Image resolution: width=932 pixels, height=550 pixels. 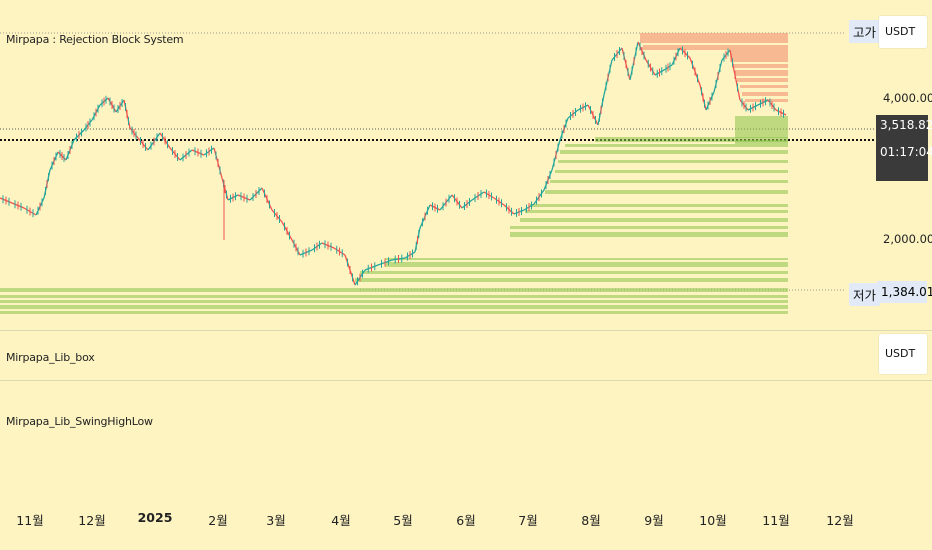 I want to click on box-indicator-pane: Mirpapa_Lib_box USDT, so click(x=466, y=354).